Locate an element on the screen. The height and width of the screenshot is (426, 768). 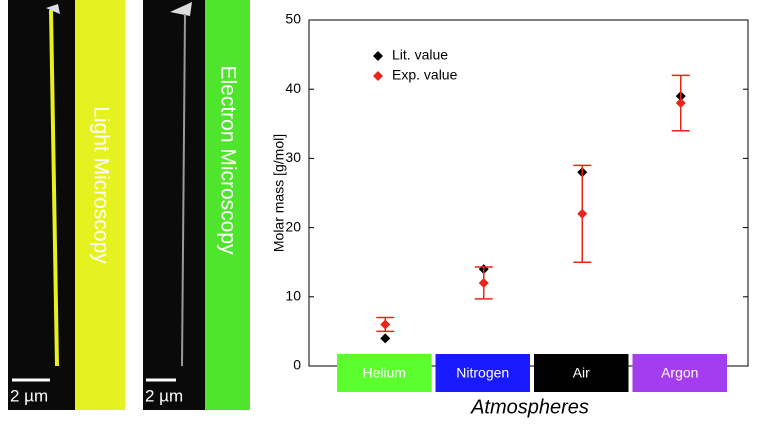
y-tick-label: 40 is located at coordinates (293, 88).